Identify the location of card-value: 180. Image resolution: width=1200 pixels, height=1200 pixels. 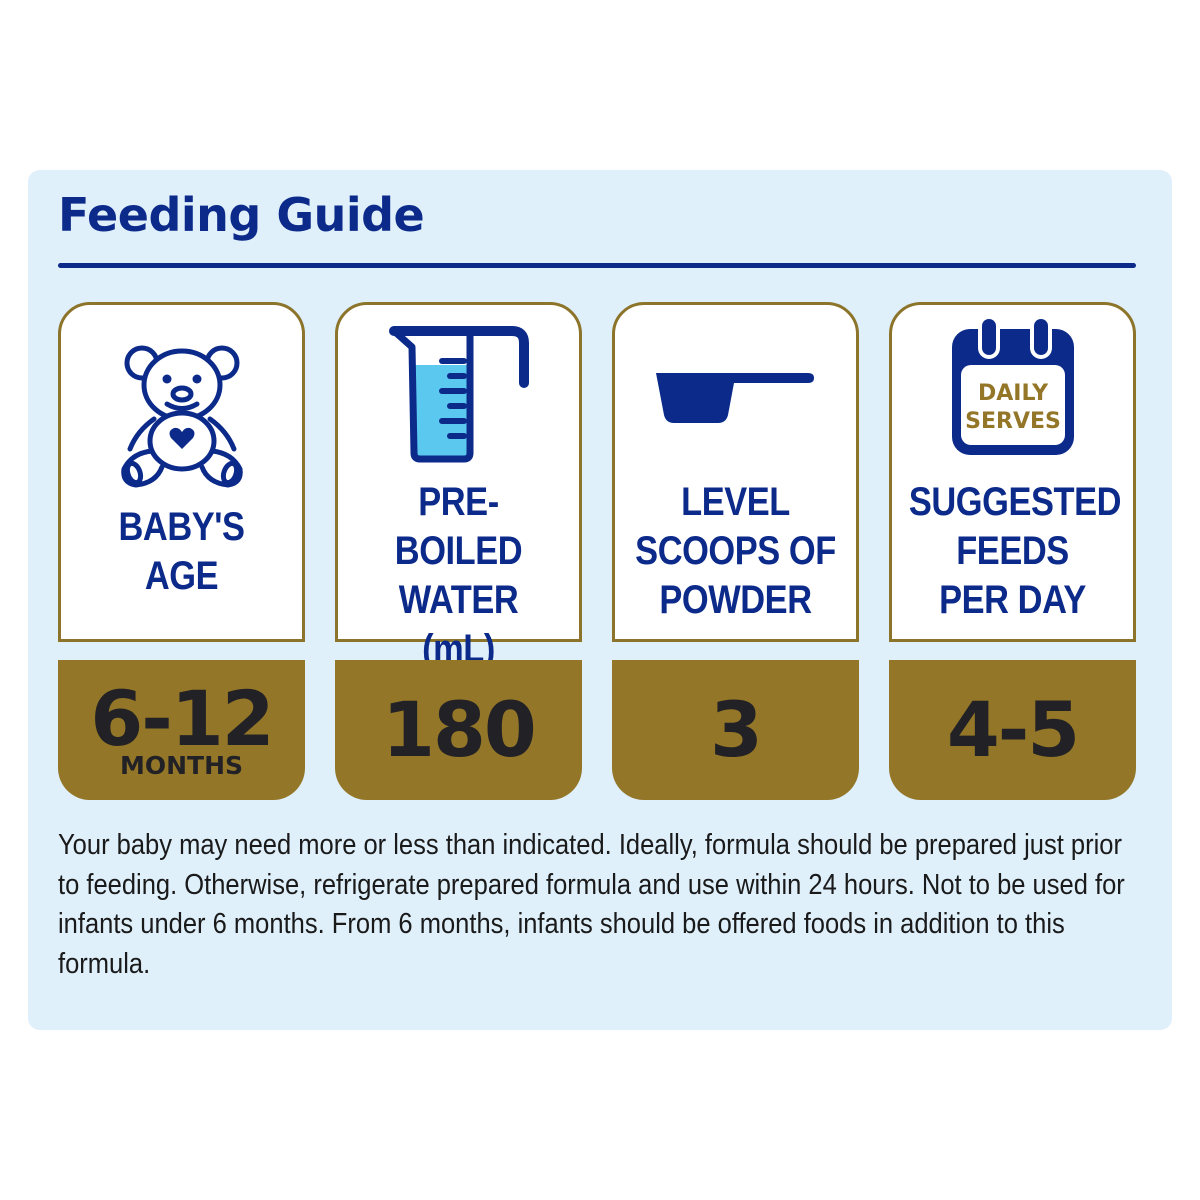
(458, 730).